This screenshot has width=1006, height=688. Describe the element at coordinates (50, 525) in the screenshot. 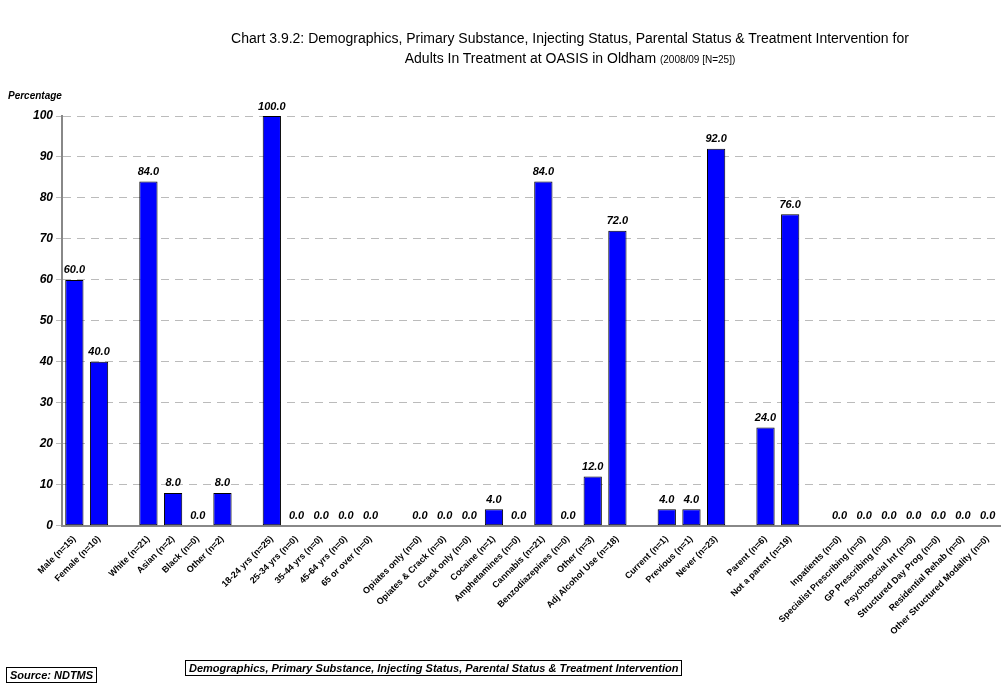

I see `y-tick-label: 0` at that location.